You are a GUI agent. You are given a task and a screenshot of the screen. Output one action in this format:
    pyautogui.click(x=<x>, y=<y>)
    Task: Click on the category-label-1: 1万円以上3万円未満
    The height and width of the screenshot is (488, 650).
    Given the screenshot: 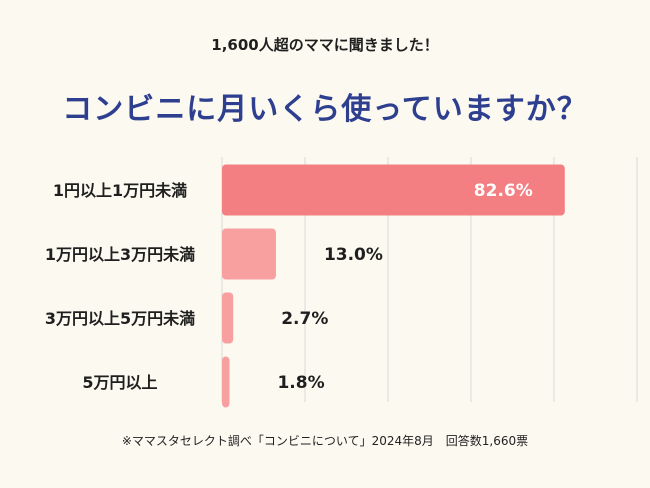 What is the action you would take?
    pyautogui.click(x=120, y=254)
    